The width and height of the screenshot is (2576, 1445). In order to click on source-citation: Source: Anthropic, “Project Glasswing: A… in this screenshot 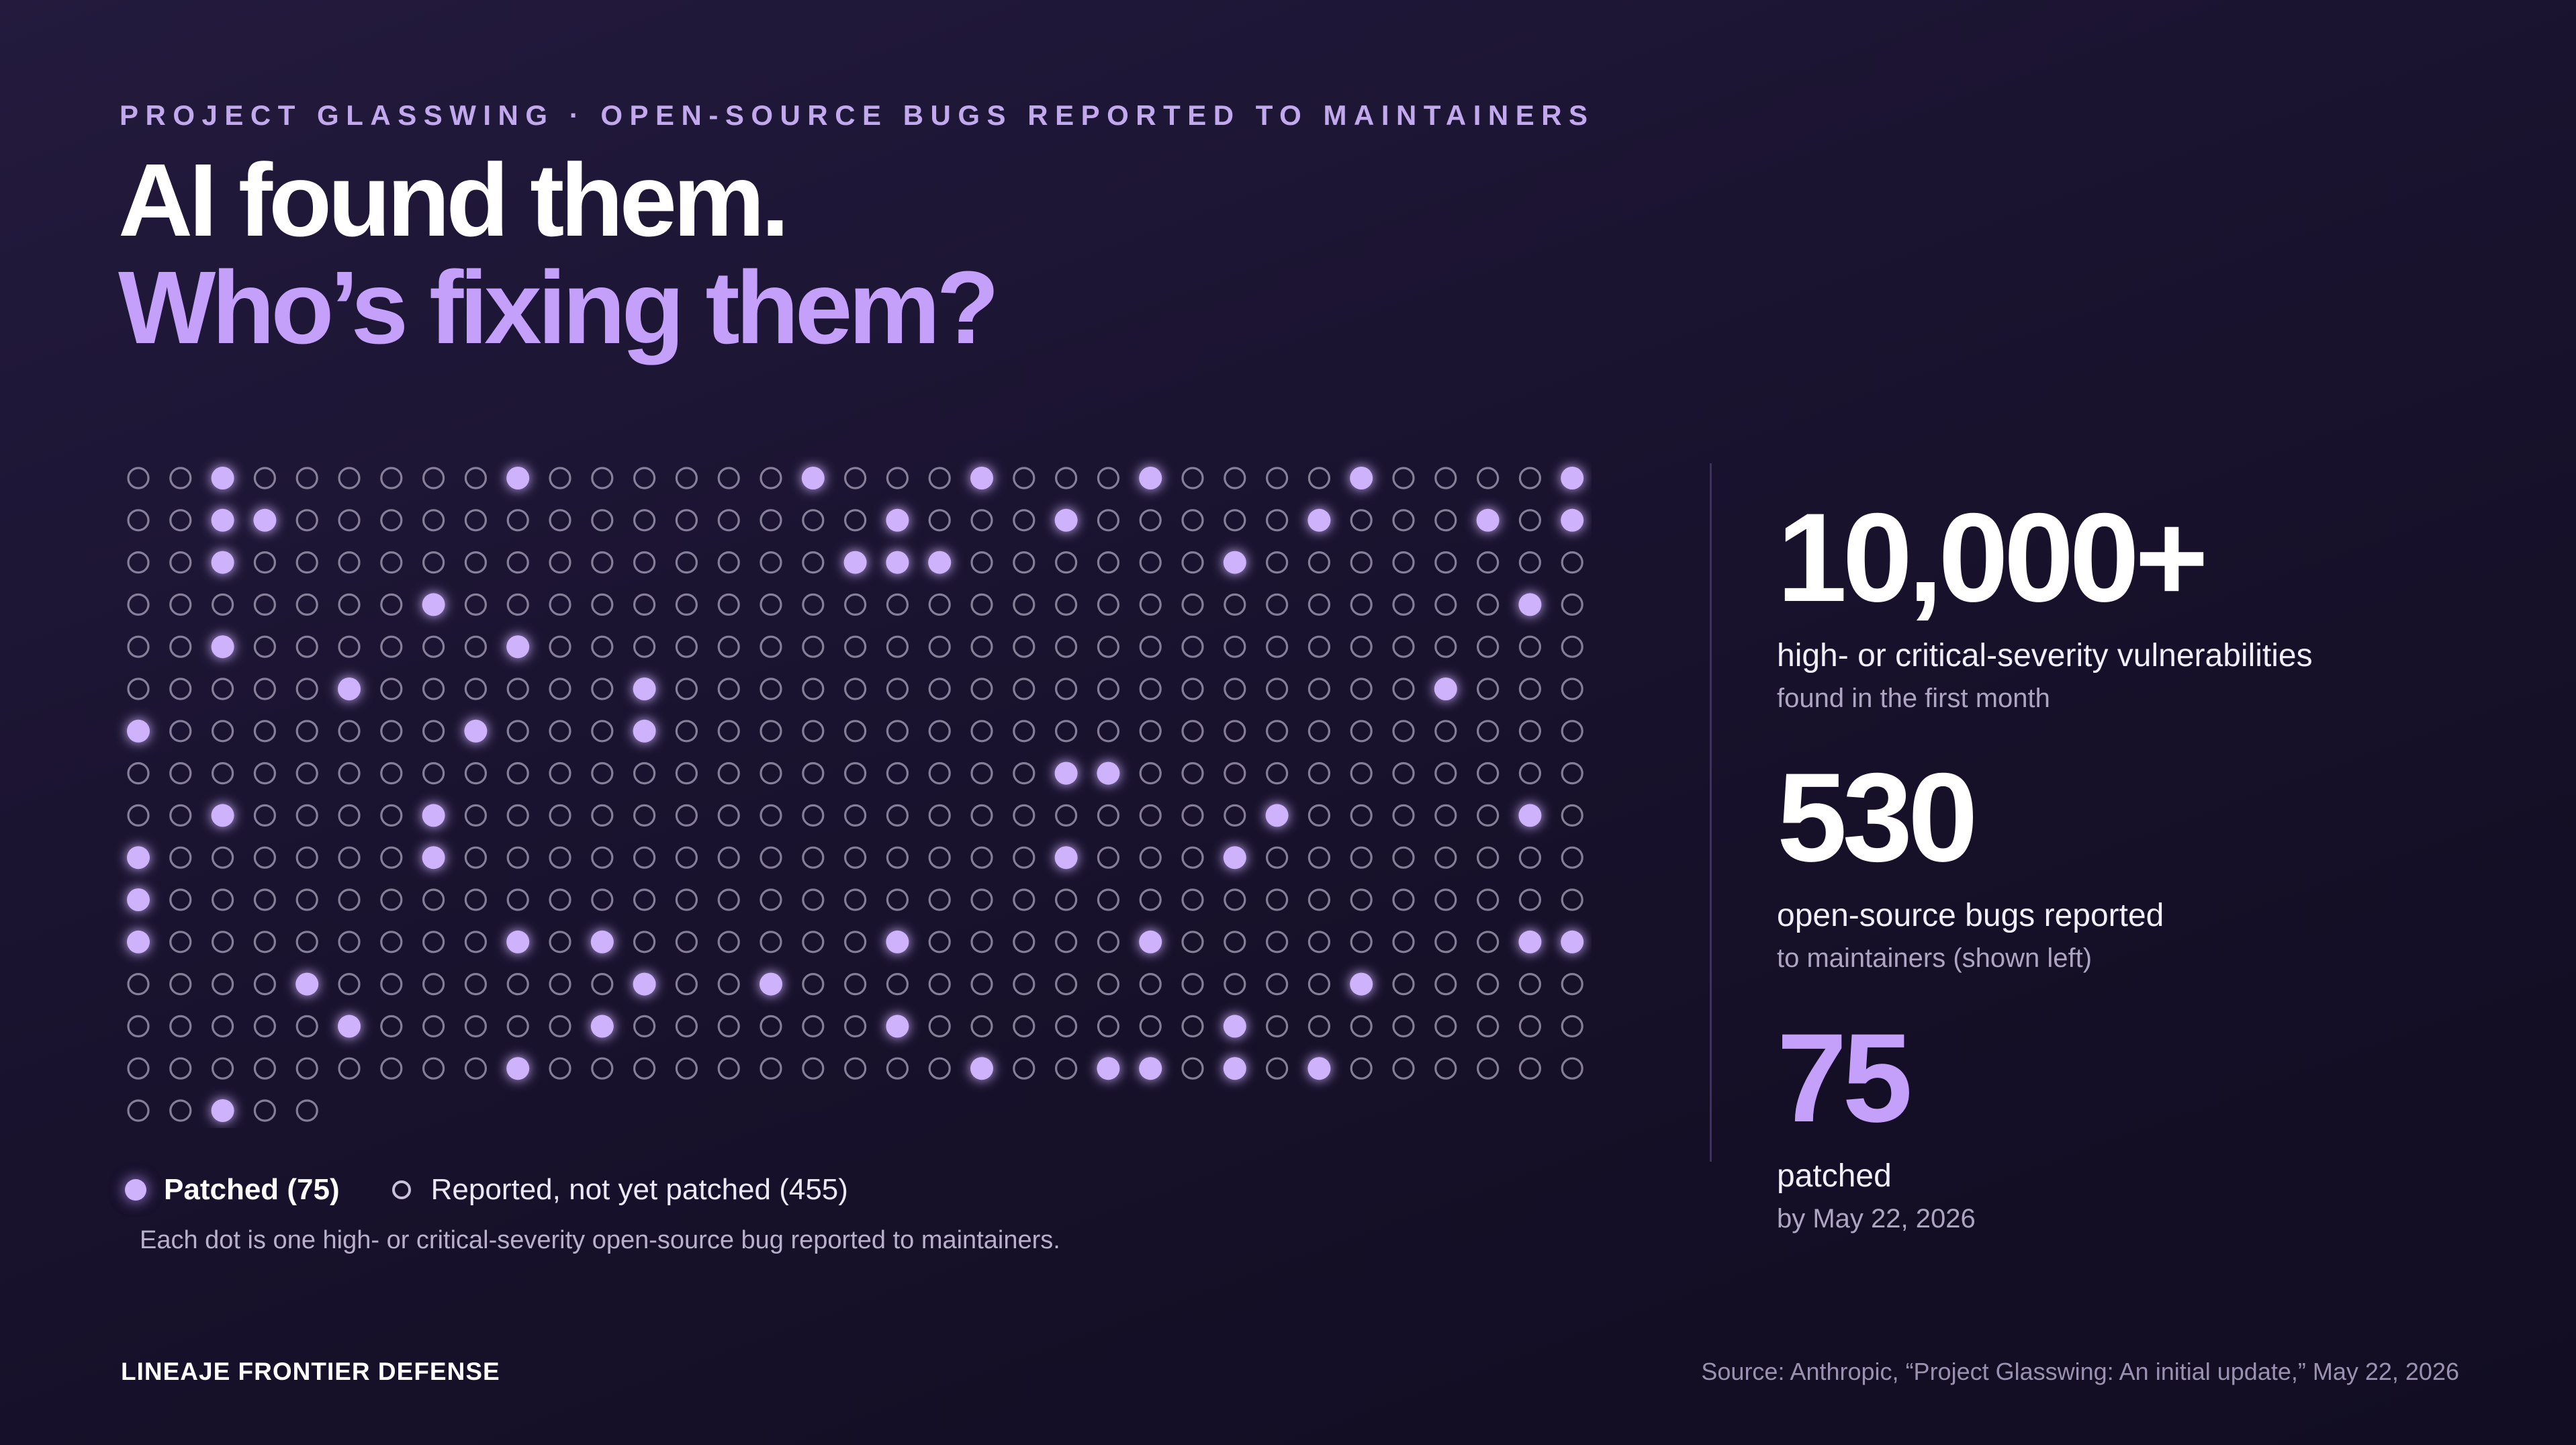, I will do `click(2080, 1371)`.